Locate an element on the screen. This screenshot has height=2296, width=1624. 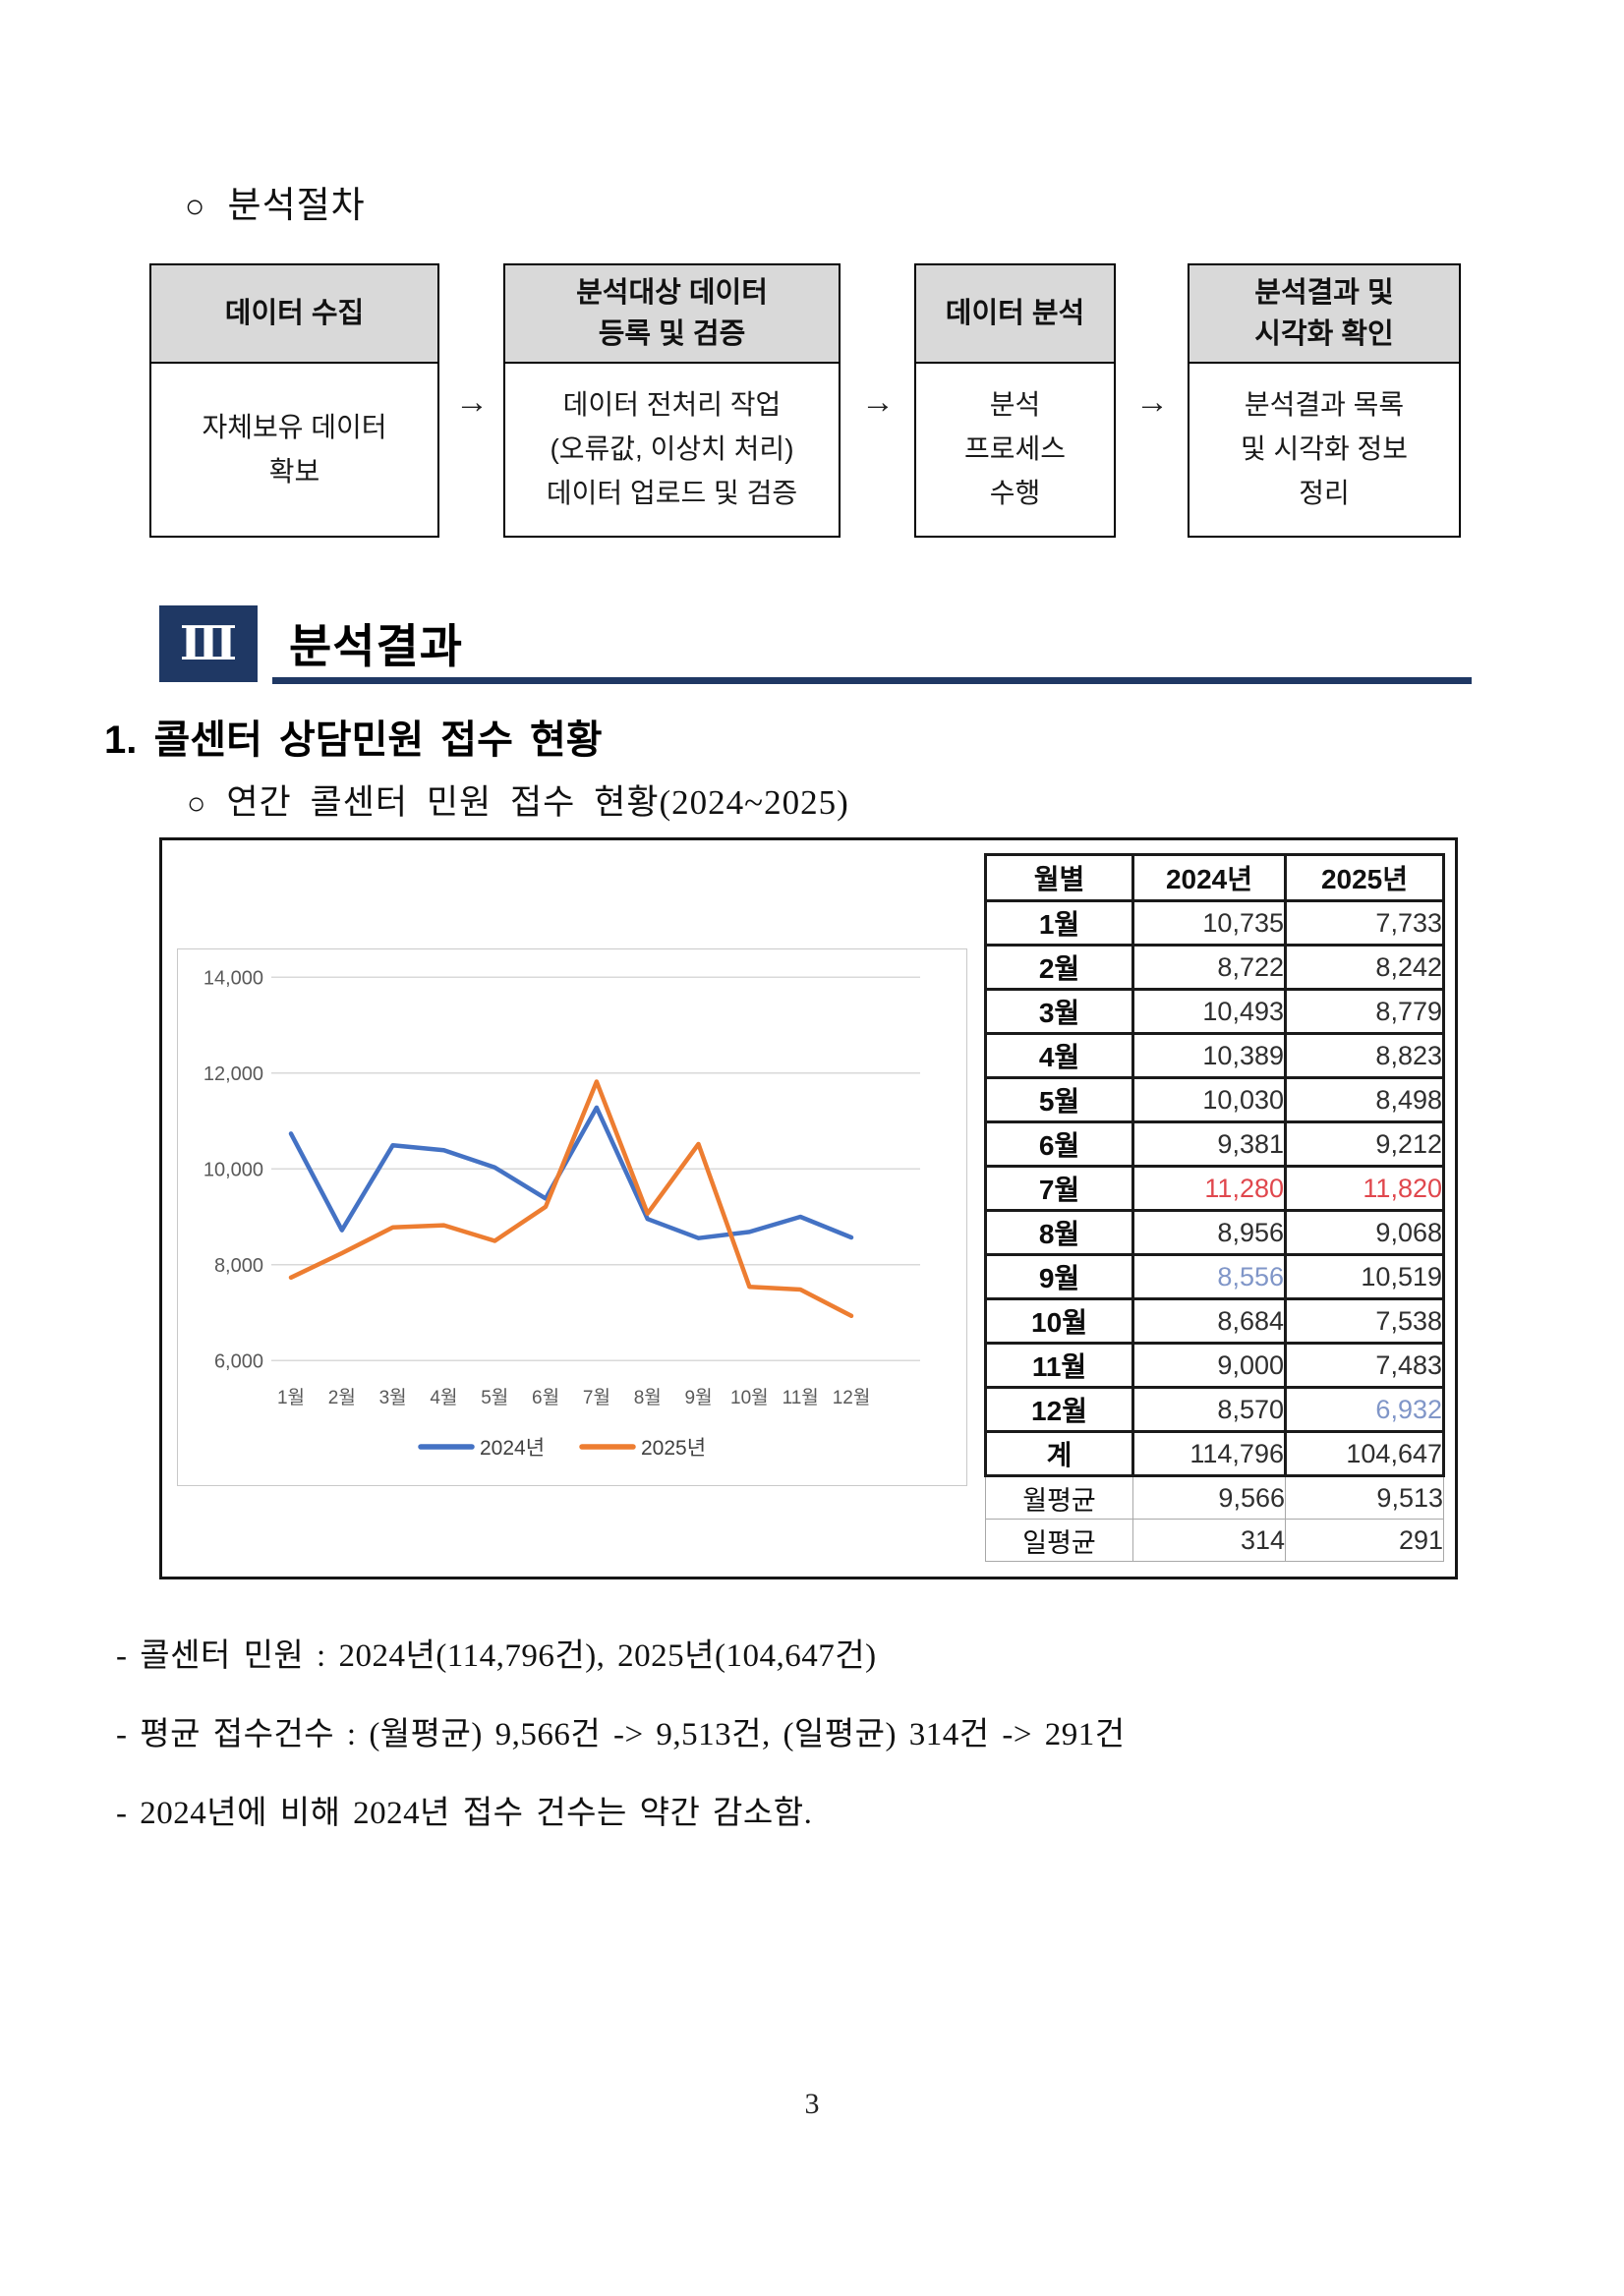
table-row: 8월 8,956 9,068 is located at coordinates (1214, 1233).